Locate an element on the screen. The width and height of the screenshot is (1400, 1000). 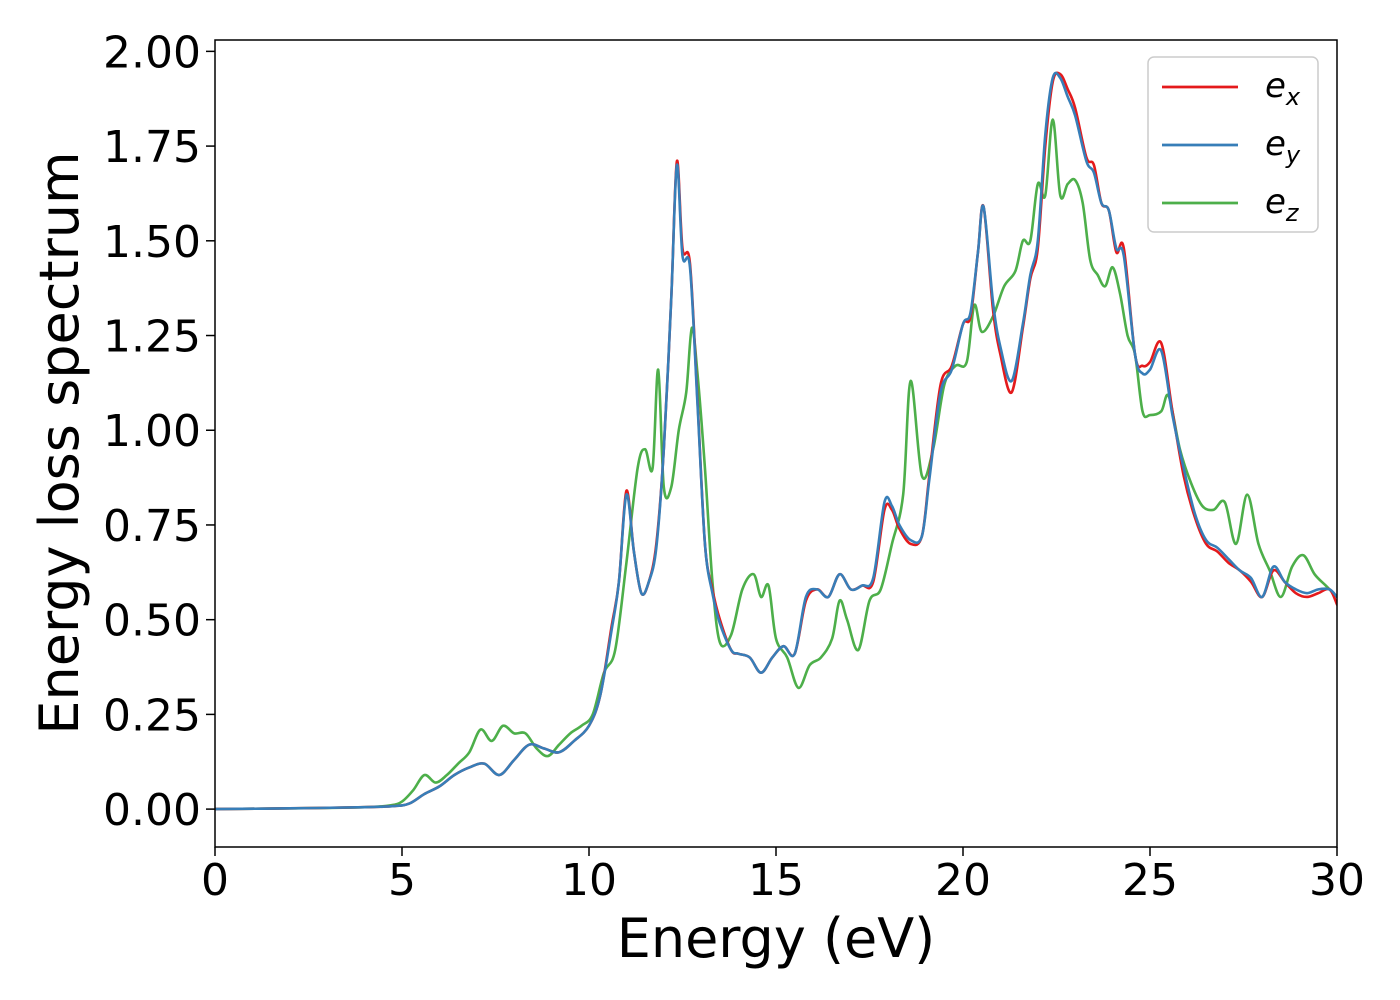
x-tick-label: 0 is located at coordinates (215, 880).